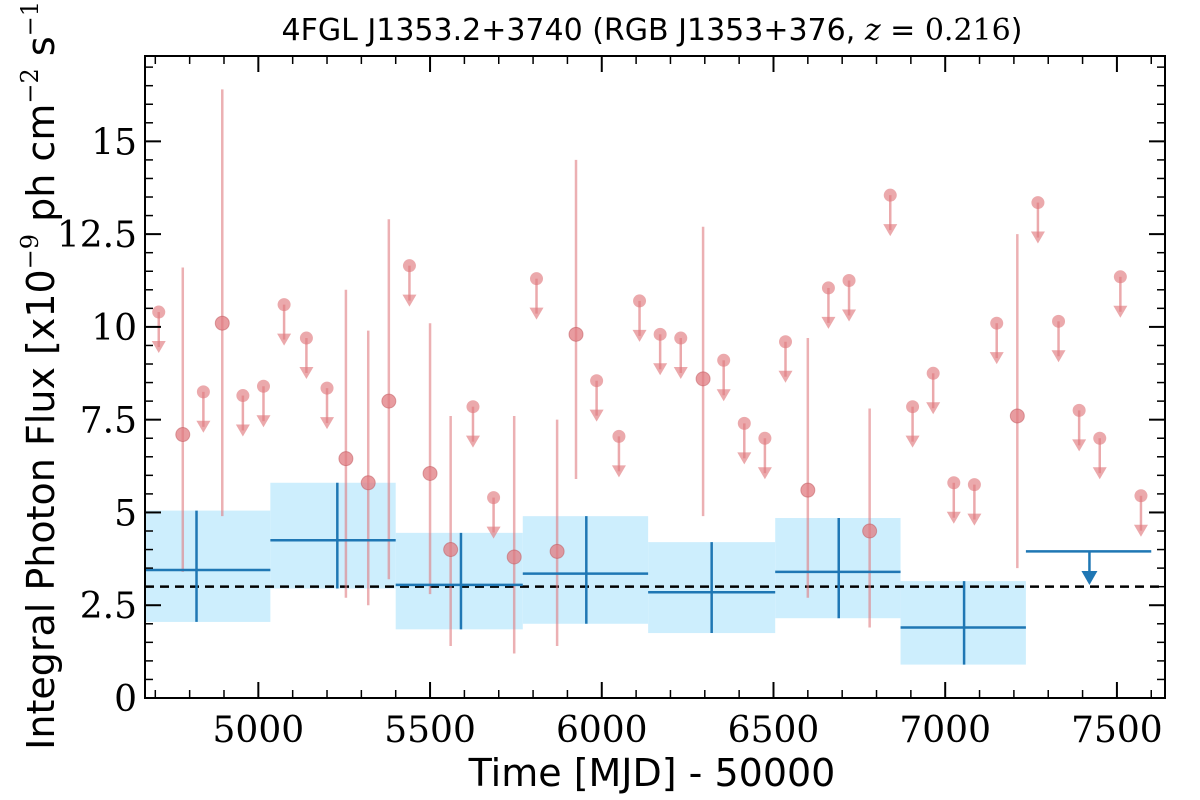 This screenshot has width=1200, height=800. Describe the element at coordinates (39, 375) in the screenshot. I see `y-axis-title: Integral Photon Flux [x10−9 ph cm−2 s−1]` at that location.